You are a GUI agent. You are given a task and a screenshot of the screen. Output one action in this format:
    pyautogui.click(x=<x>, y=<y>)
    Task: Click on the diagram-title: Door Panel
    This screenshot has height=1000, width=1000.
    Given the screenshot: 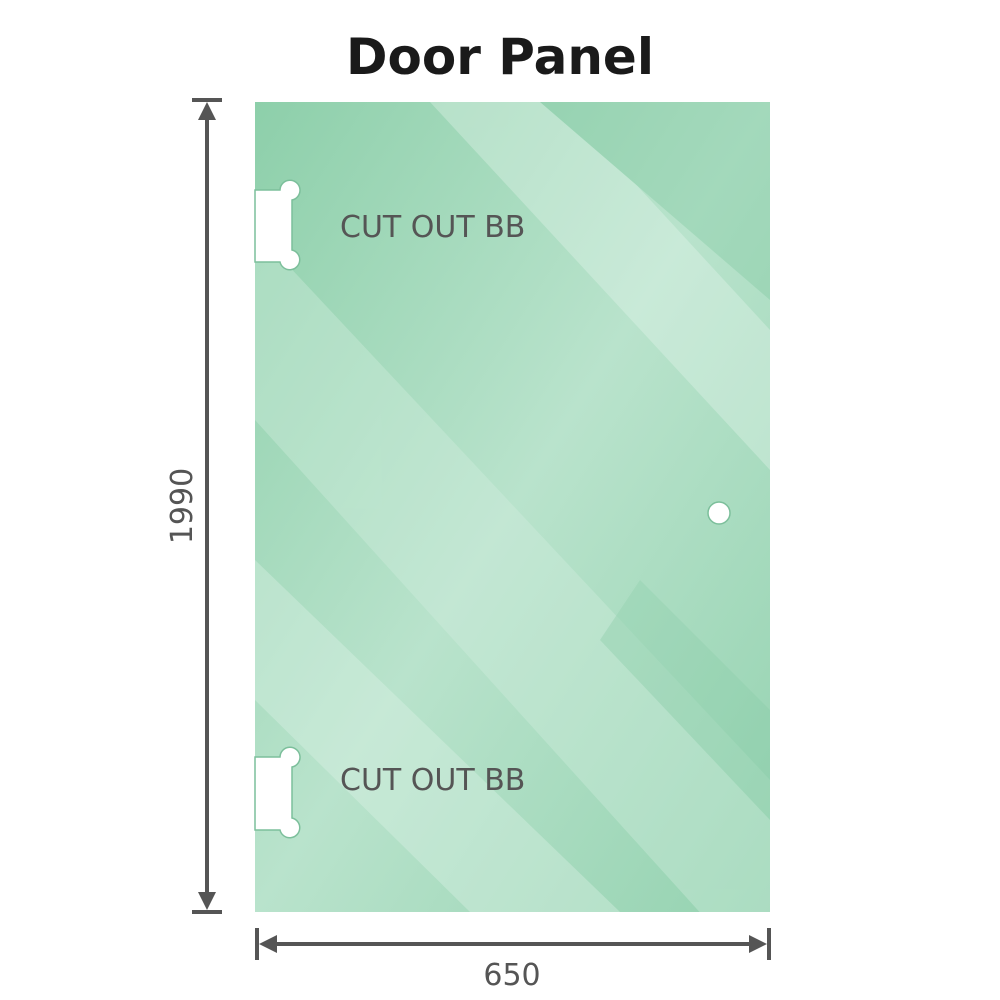 What is the action you would take?
    pyautogui.click(x=500, y=57)
    